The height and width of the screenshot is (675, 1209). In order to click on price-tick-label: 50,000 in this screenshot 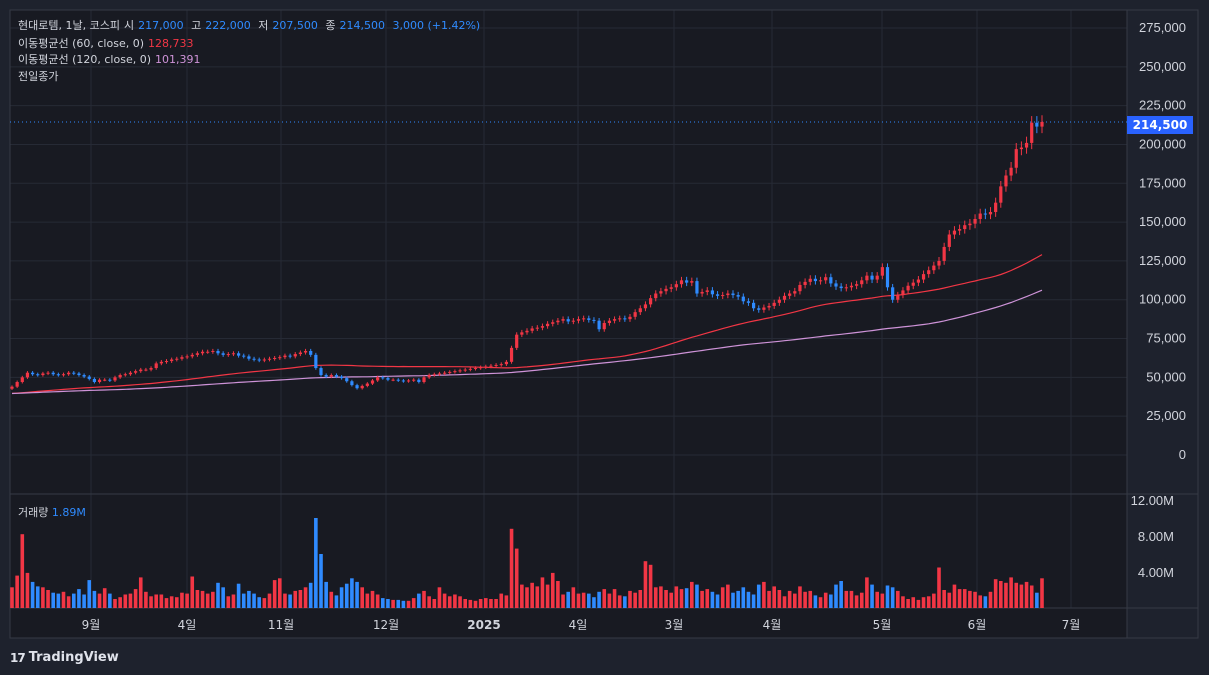, I will do `click(1166, 376)`.